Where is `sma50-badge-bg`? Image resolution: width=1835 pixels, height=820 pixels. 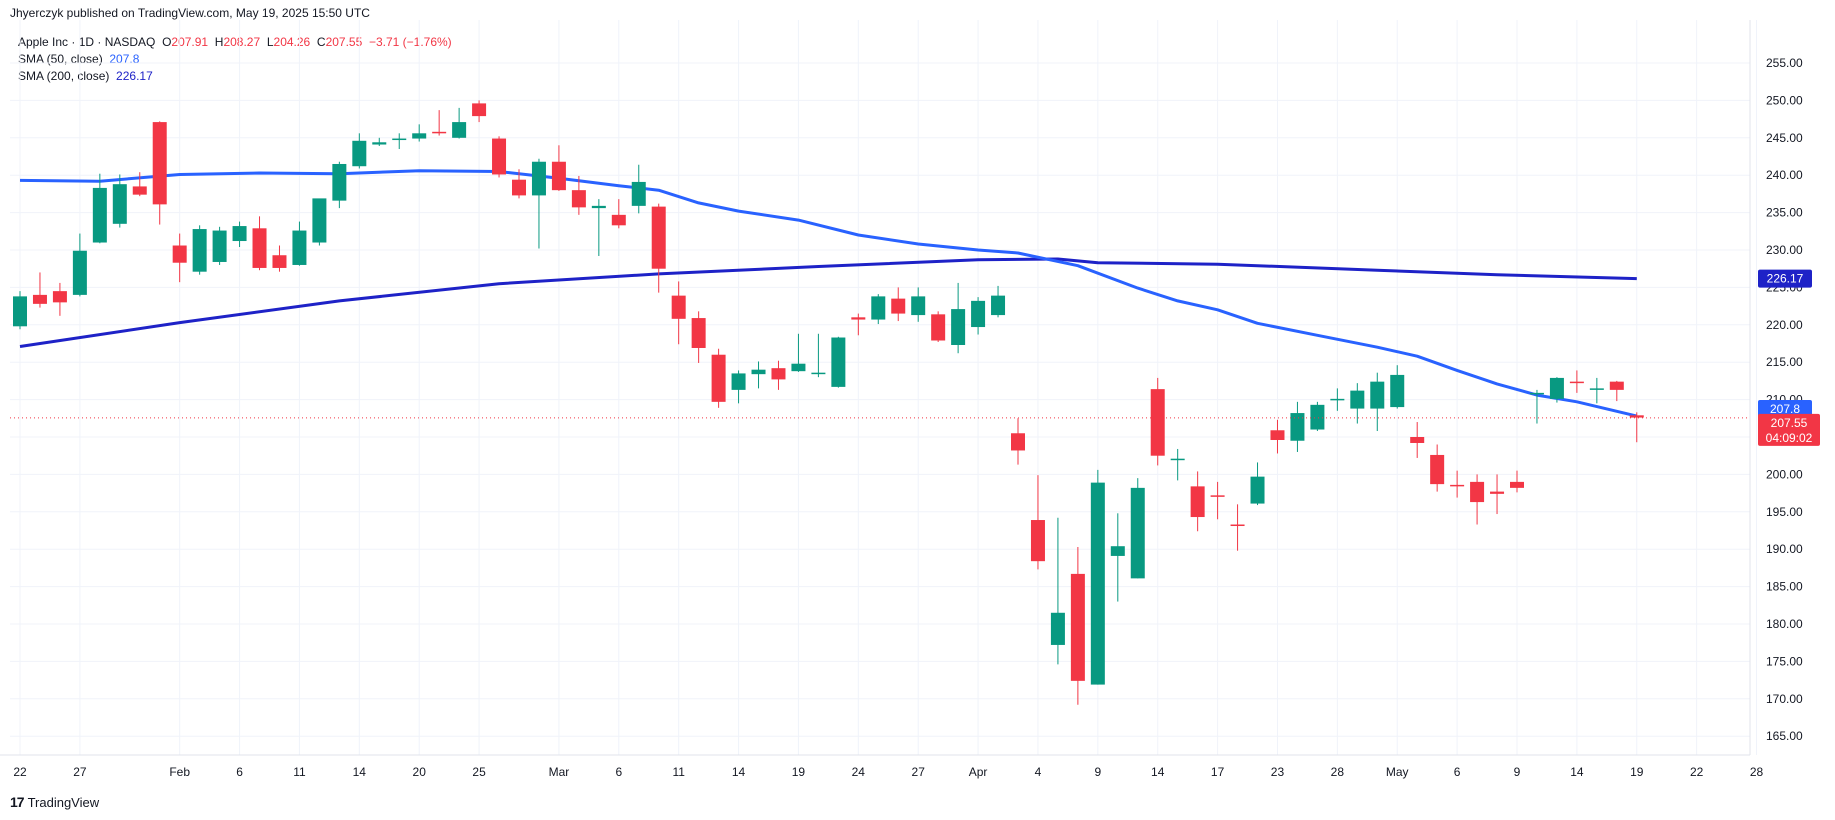
sma50-badge-bg is located at coordinates (1785, 409).